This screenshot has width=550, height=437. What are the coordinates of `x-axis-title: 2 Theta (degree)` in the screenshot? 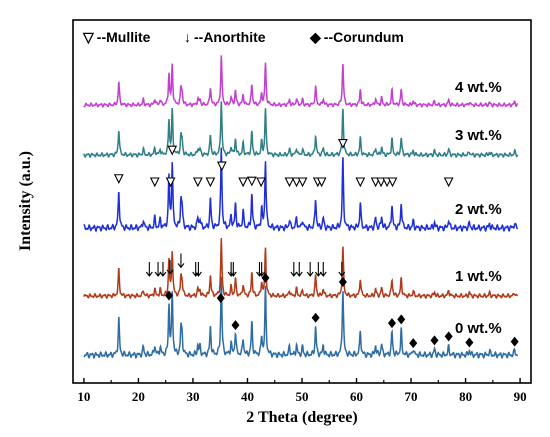 It's located at (301, 417).